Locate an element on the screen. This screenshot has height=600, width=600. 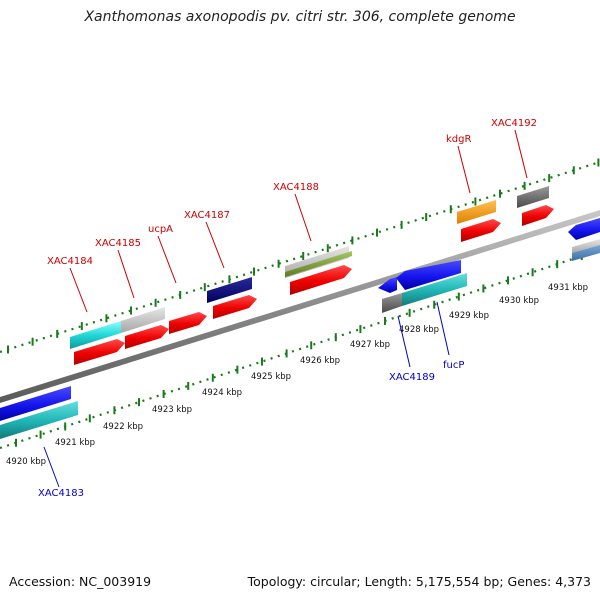
tick-label-4925: 4925 kbp is located at coordinates (271, 377).